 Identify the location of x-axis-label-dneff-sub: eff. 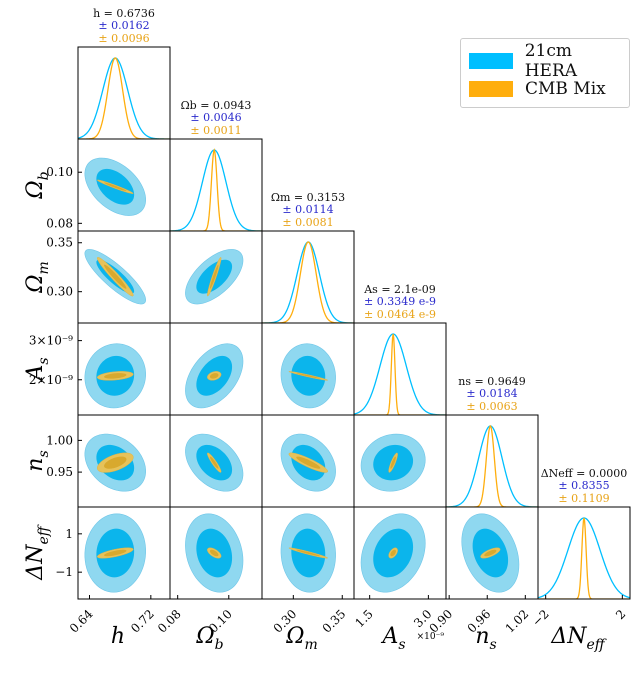
(596, 645).